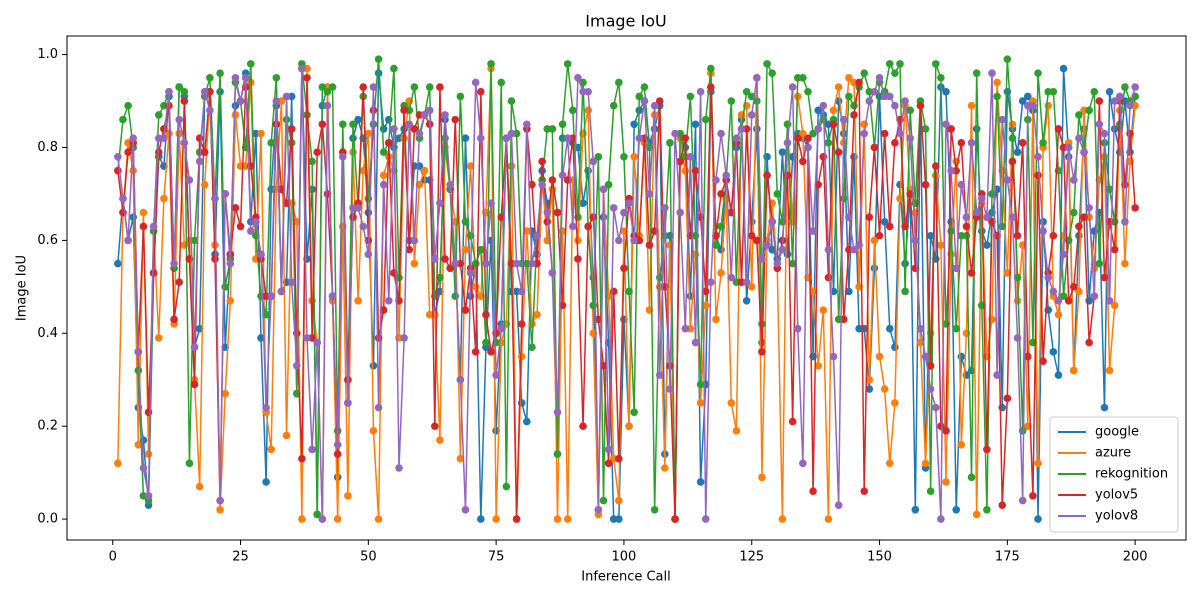 This screenshot has height=600, width=1200. I want to click on y-tick-label: 1.0, so click(47, 54).